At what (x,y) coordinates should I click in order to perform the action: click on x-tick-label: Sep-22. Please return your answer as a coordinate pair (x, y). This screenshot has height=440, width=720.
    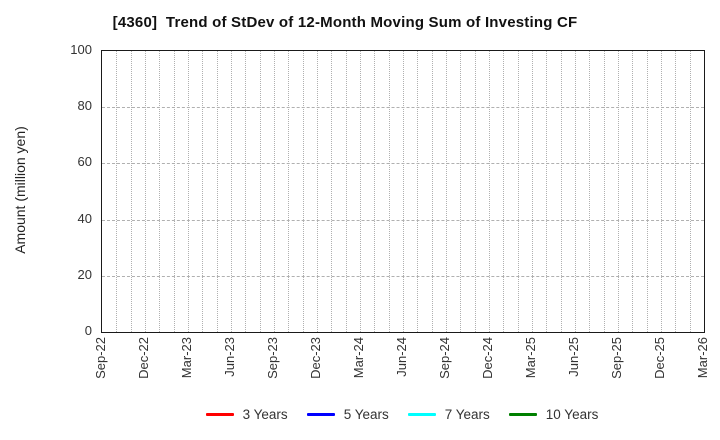
    Looking at the image, I should click on (100, 358).